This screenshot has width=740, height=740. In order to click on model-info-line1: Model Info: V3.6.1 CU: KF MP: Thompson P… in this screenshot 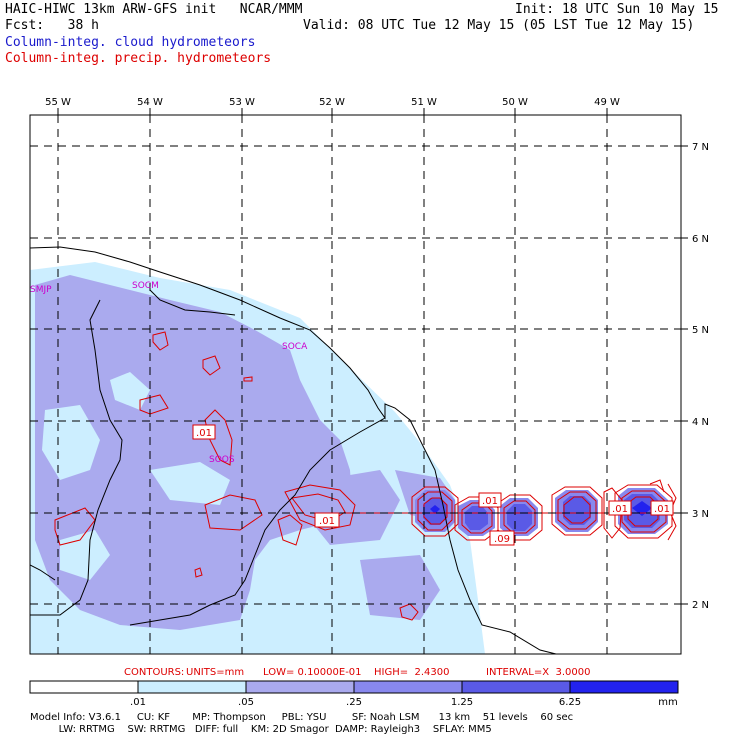, I will do `click(302, 717)`.